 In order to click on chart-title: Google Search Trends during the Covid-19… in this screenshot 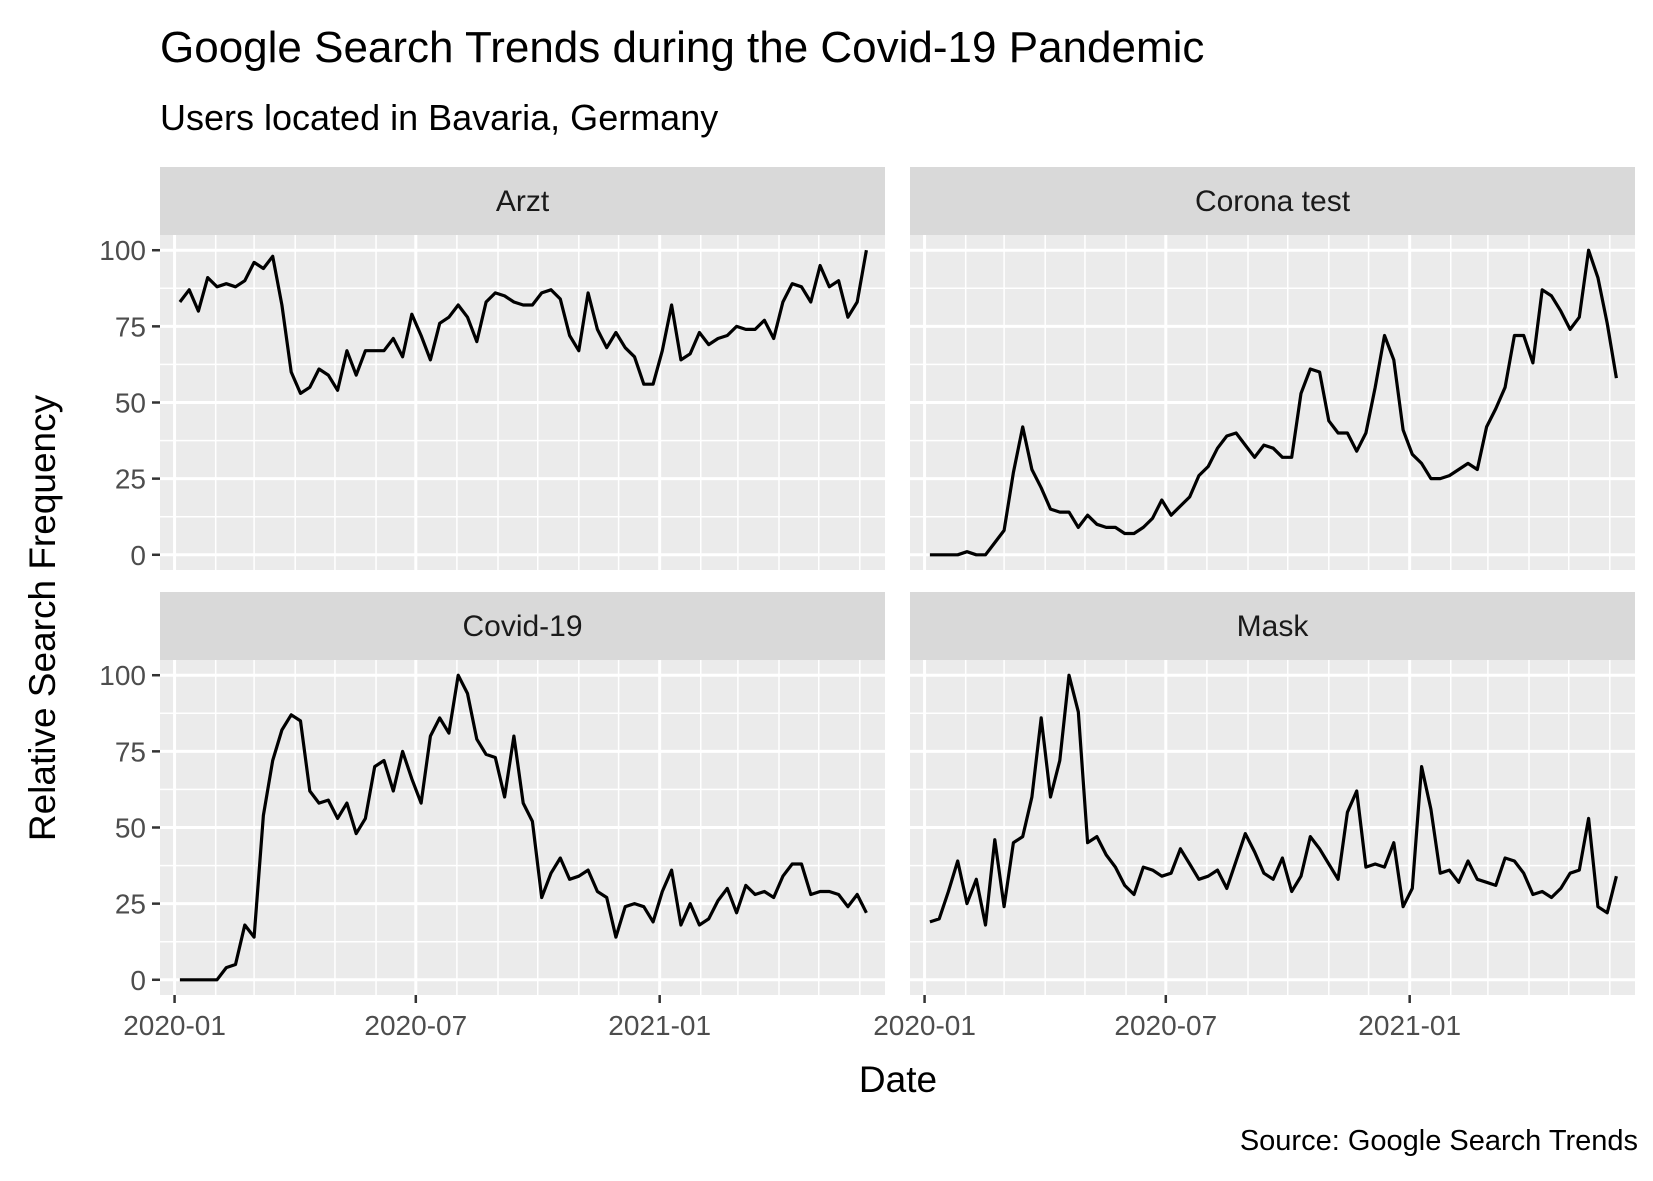, I will do `click(682, 47)`.